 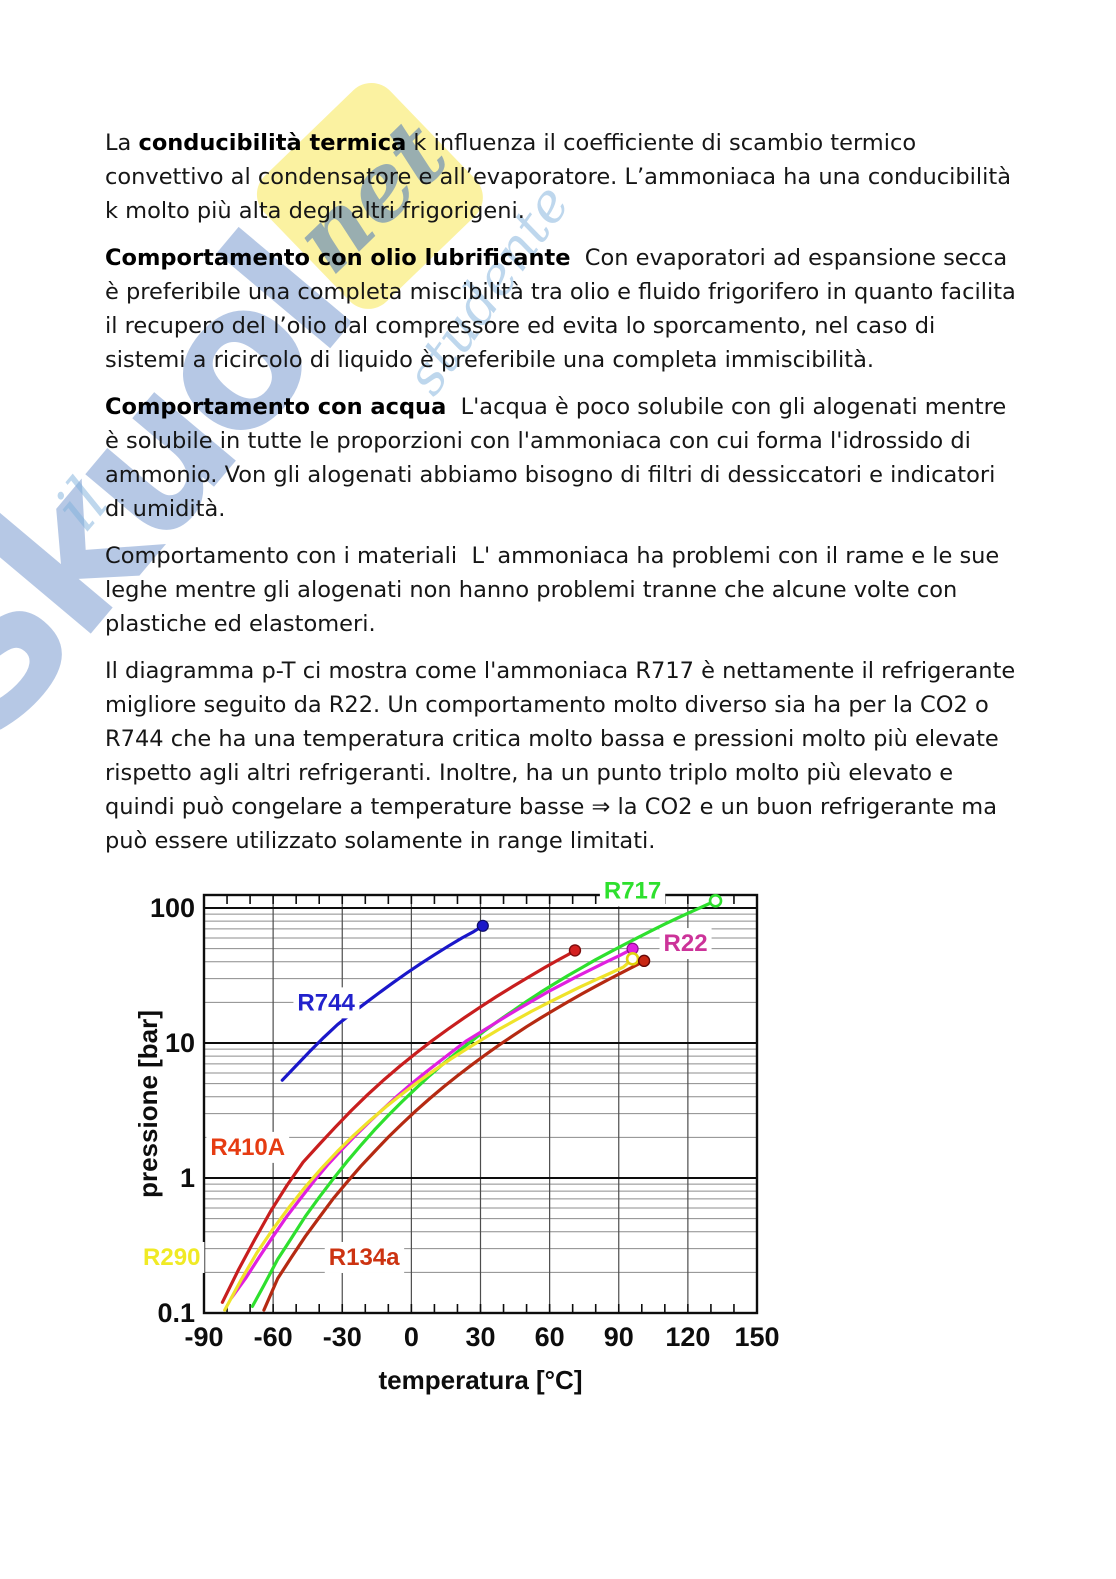 I want to click on curve-R22, so click(x=432, y=1123).